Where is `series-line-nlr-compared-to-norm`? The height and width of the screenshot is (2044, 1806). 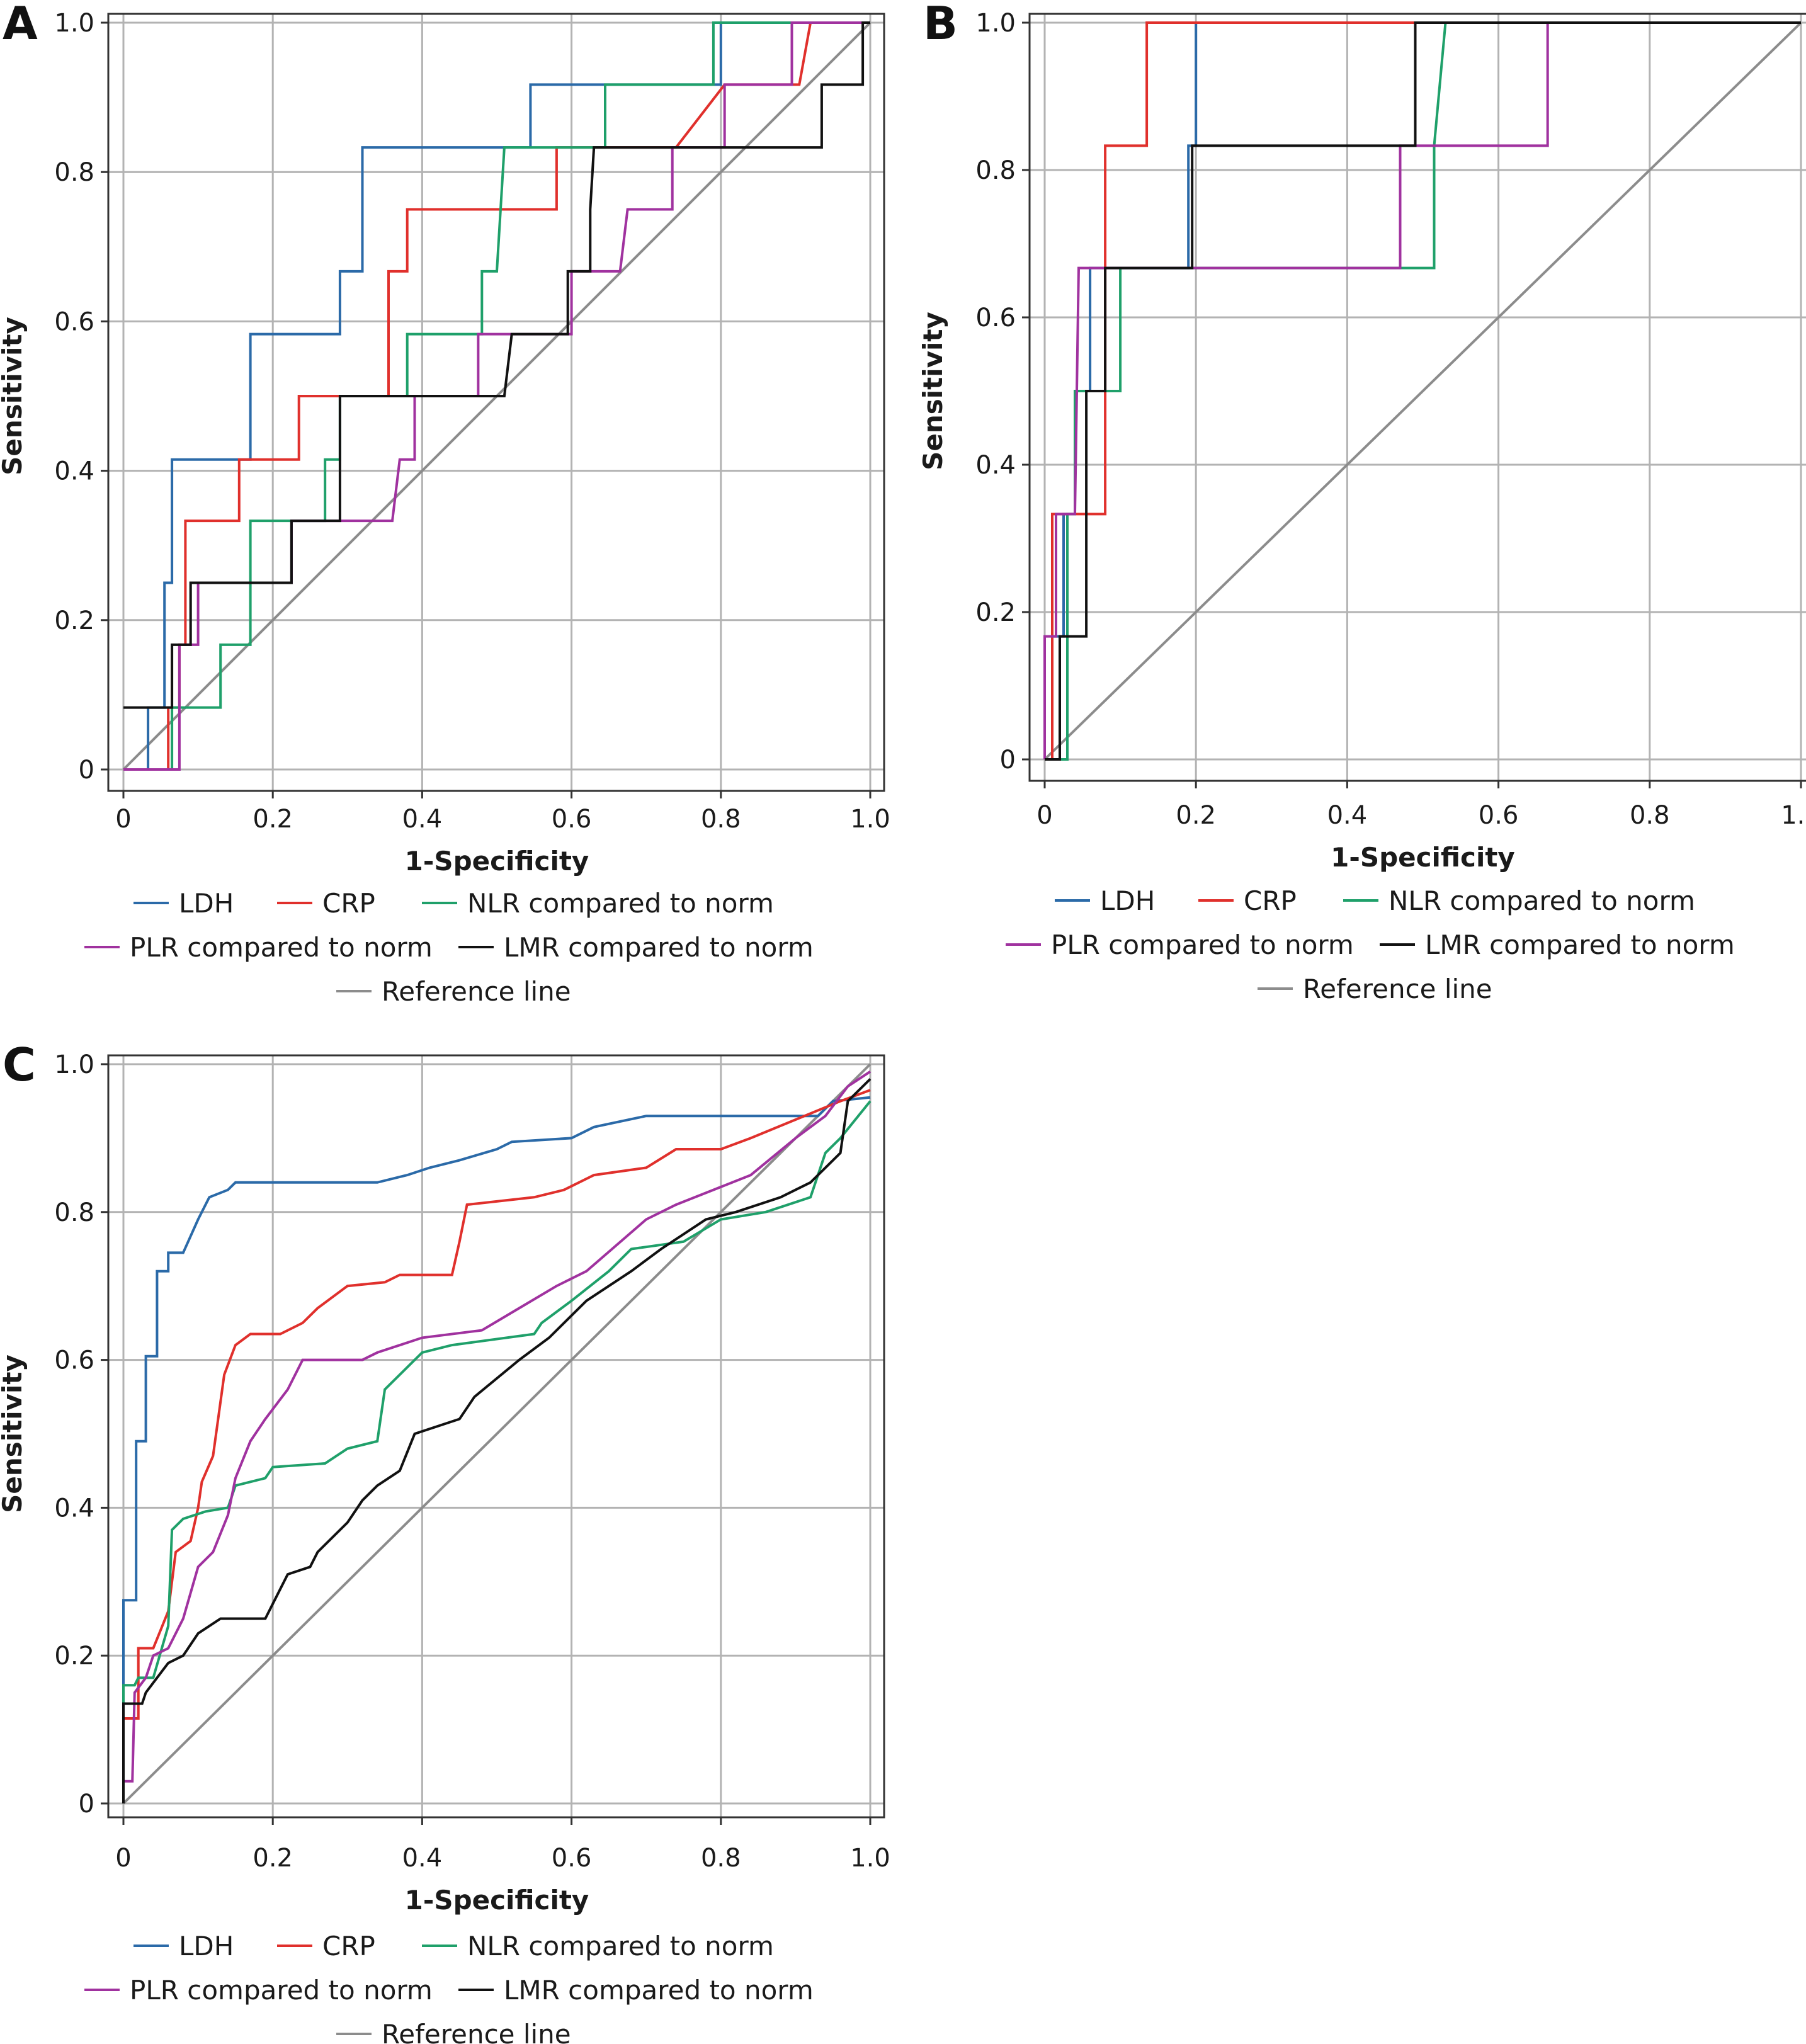
series-line-nlr-compared-to-norm is located at coordinates (497, 1451).